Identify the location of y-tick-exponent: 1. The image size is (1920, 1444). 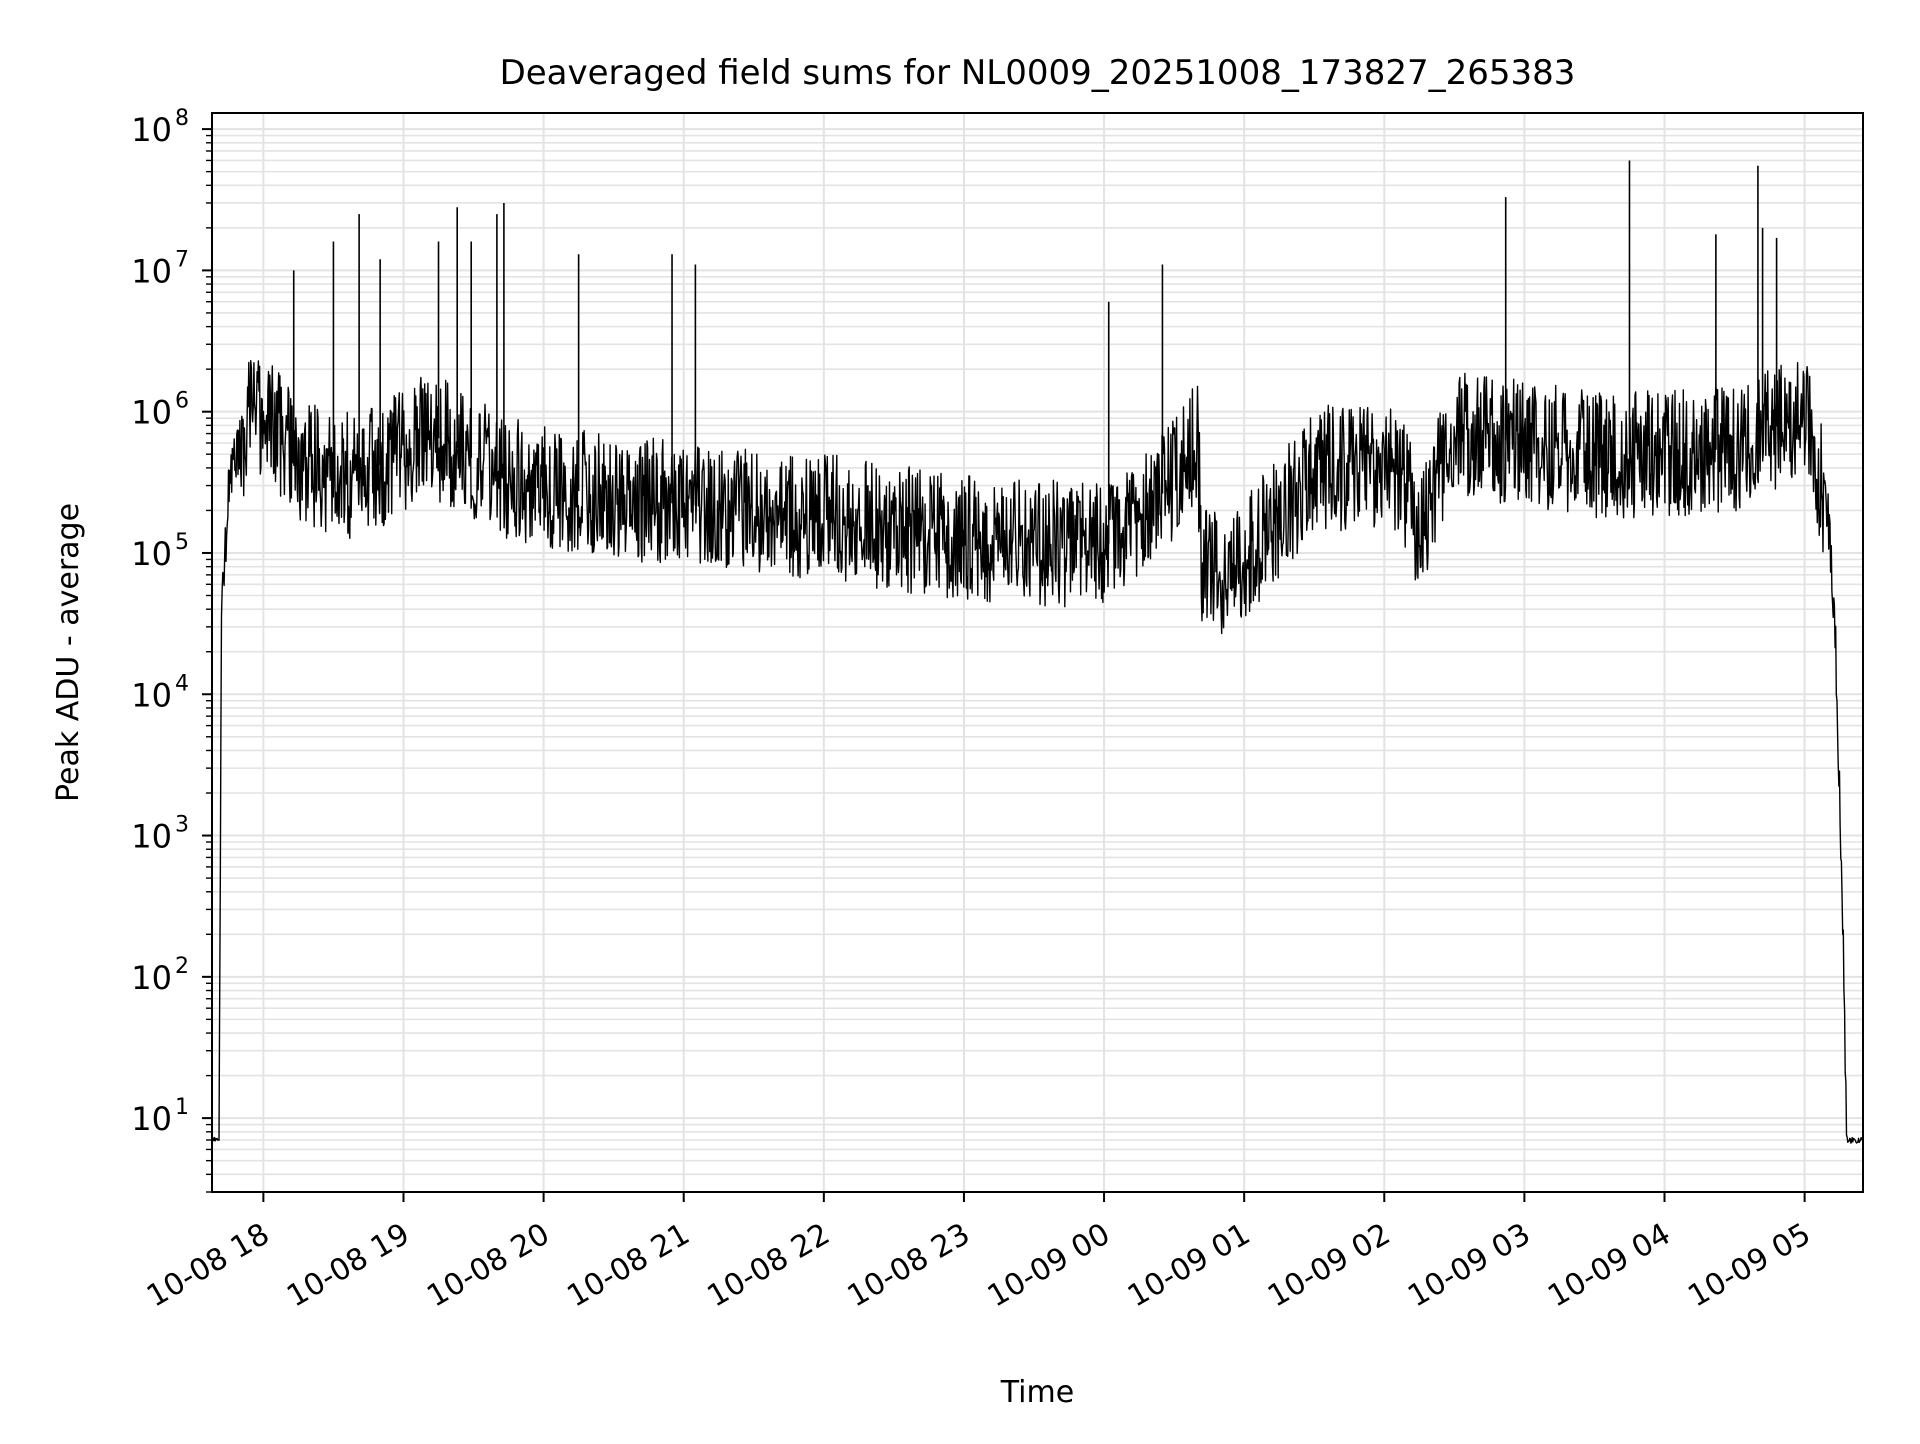
(182, 1107).